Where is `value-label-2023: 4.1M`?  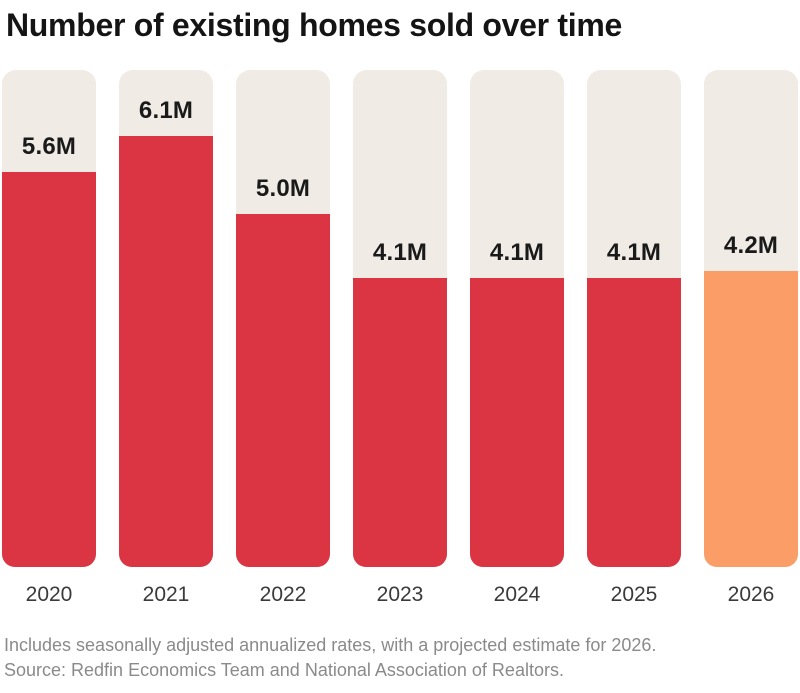
value-label-2023: 4.1M is located at coordinates (400, 252).